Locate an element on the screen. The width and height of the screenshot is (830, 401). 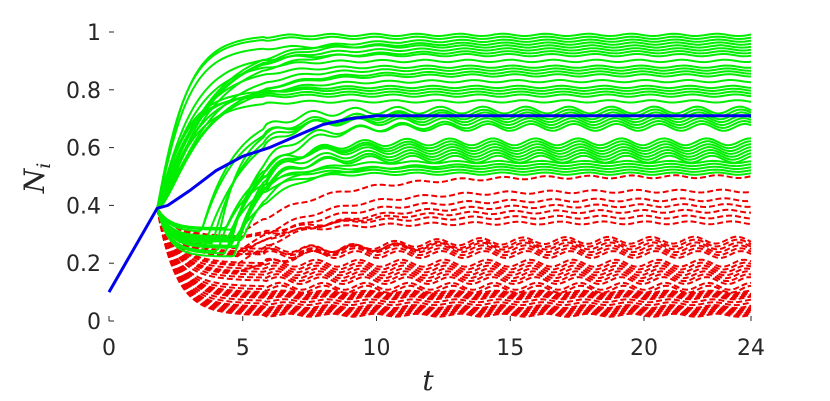
y-axis-label-main: N is located at coordinates (34, 180).